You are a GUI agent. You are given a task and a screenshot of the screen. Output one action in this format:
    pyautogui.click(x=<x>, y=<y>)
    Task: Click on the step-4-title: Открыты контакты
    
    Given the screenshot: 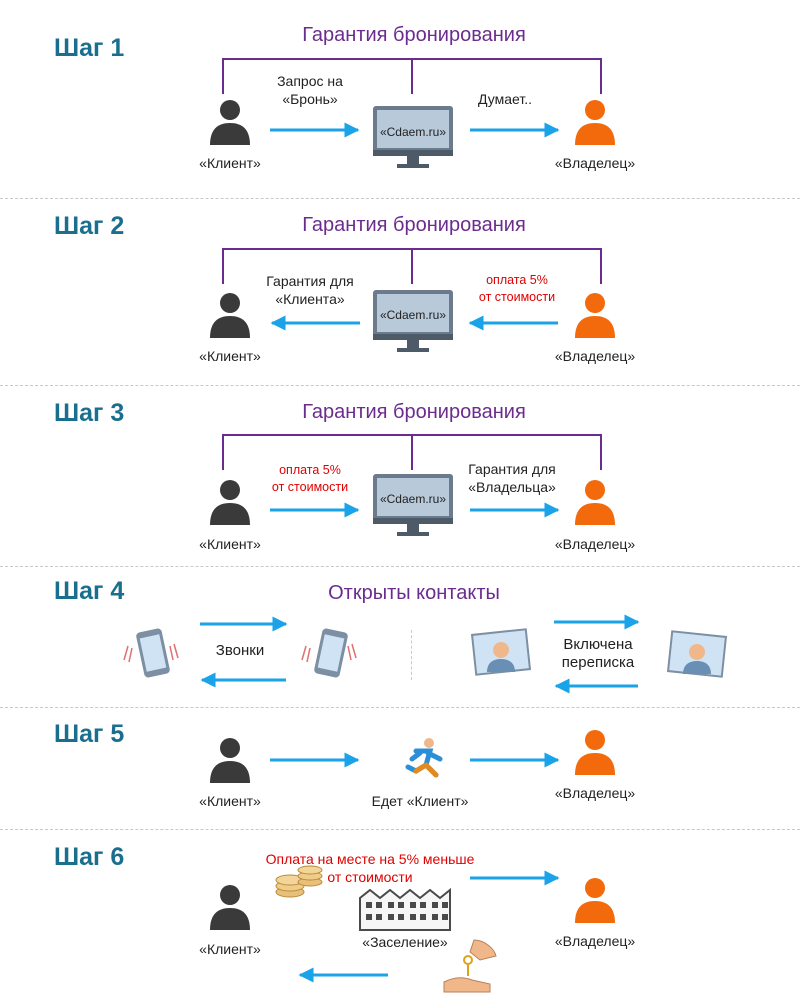 What is the action you would take?
    pyautogui.click(x=414, y=593)
    